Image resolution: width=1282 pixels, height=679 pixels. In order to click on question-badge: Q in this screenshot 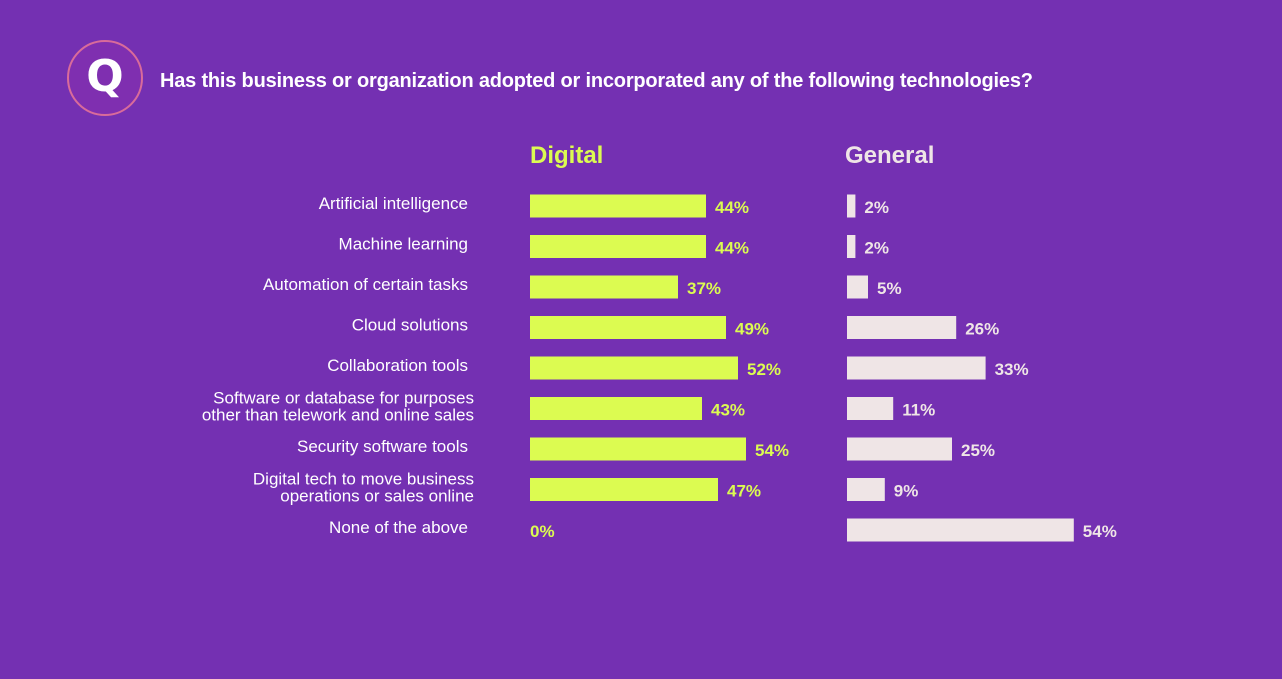, I will do `click(105, 78)`.